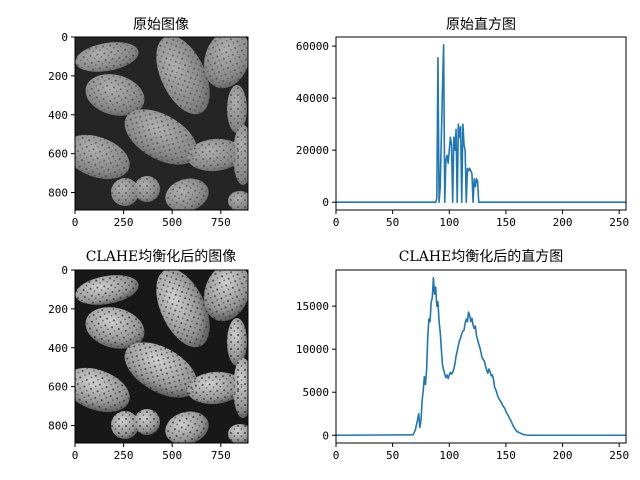 The height and width of the screenshot is (480, 640). What do you see at coordinates (563, 455) in the screenshot?
I see `clahe-hist-xtick-label: 200` at bounding box center [563, 455].